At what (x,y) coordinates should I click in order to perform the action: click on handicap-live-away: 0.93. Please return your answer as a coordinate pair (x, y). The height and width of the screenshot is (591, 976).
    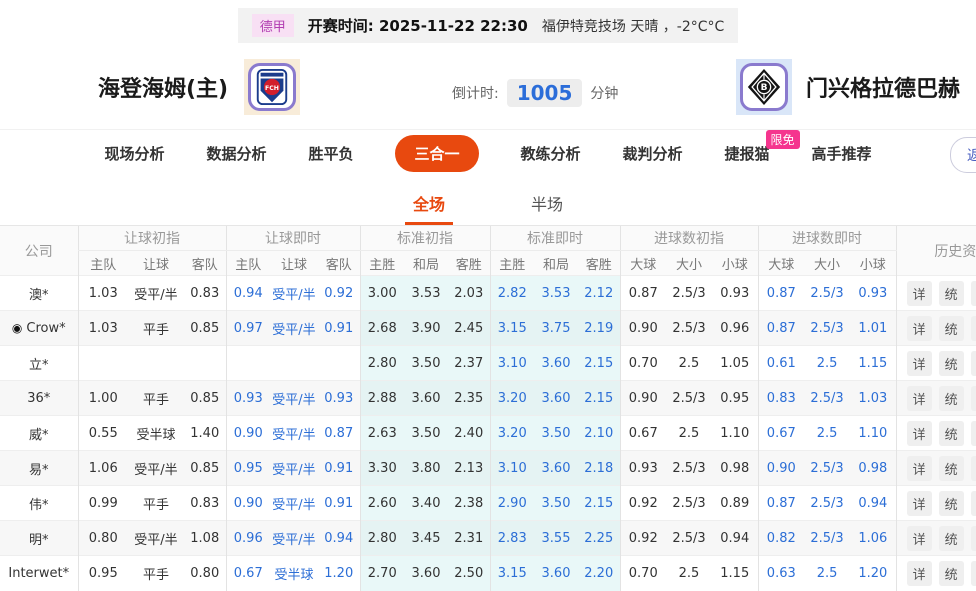
    Looking at the image, I should click on (339, 398).